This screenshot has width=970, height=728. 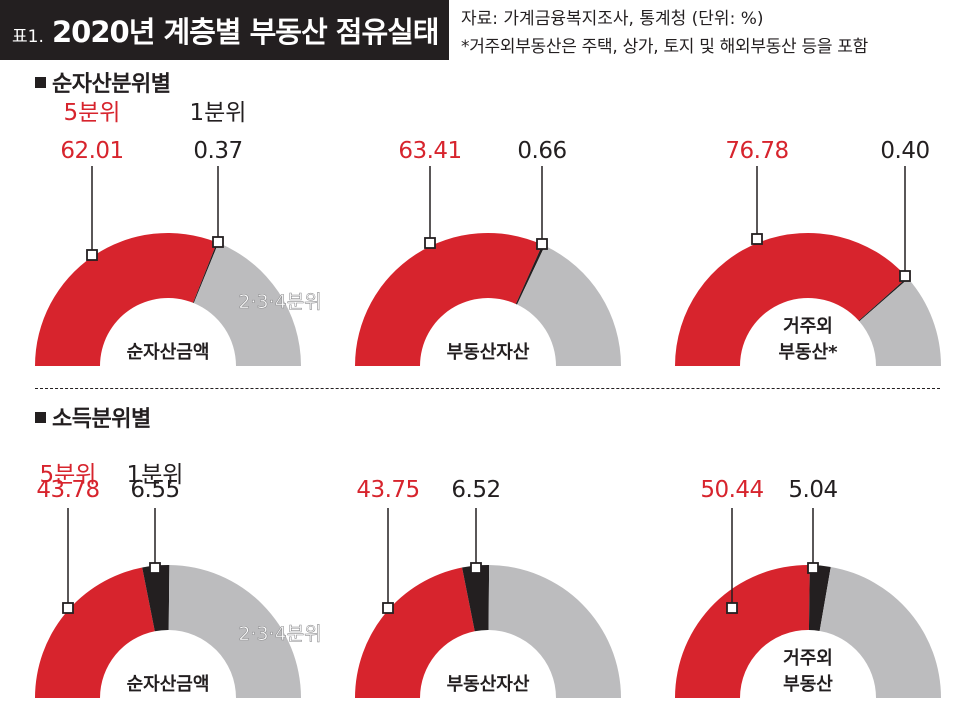 What do you see at coordinates (28, 37) in the screenshot?
I see `title-prefix: 표1.` at bounding box center [28, 37].